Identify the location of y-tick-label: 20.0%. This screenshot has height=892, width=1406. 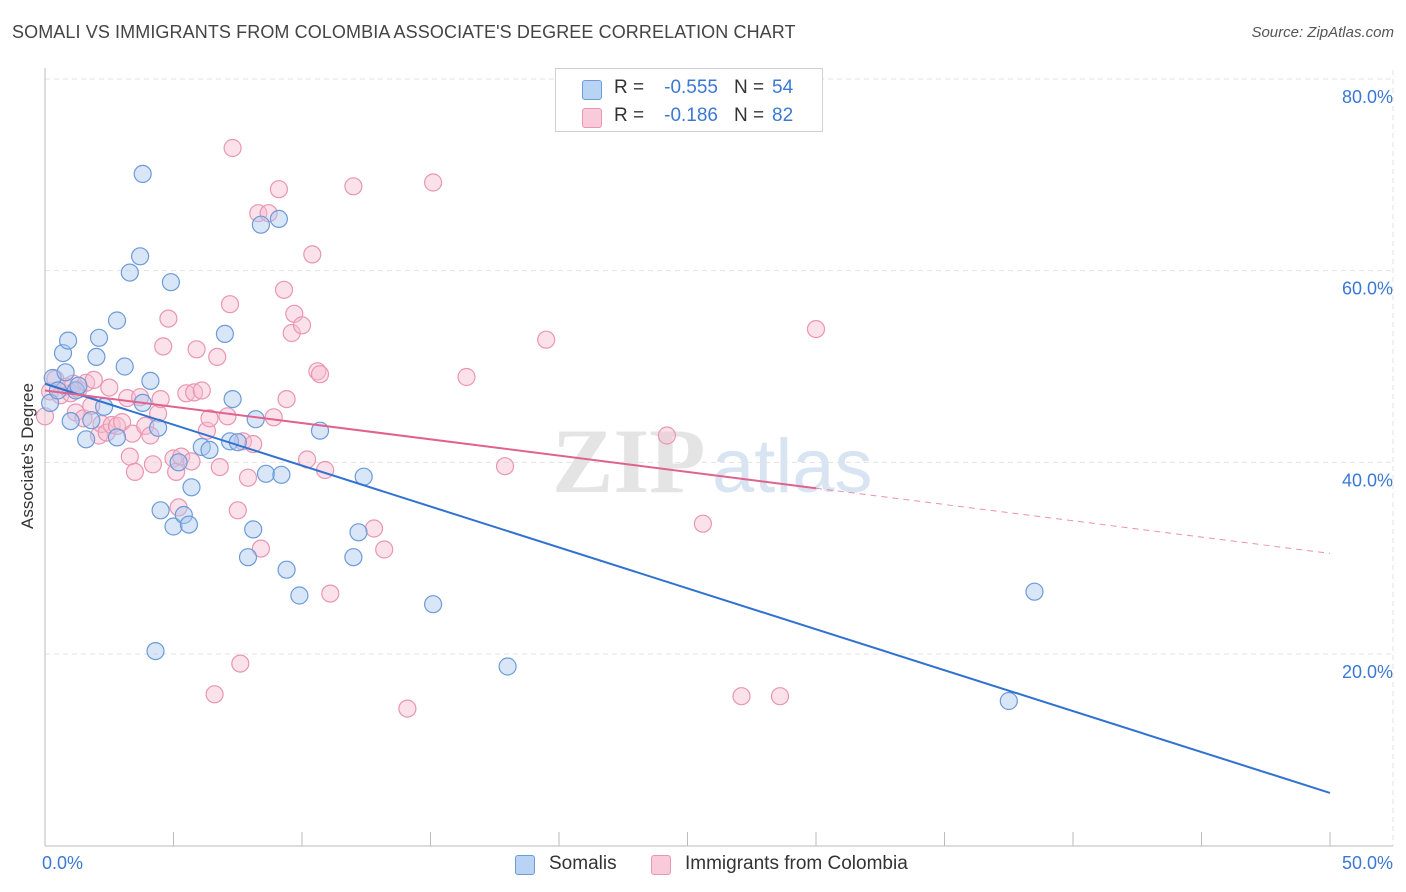
(1367, 672).